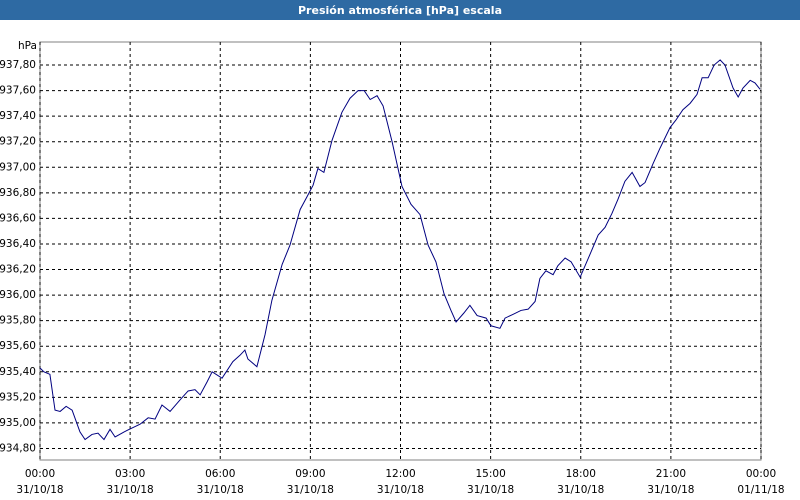 The width and height of the screenshot is (800, 500). I want to click on x-tick-label: 09:00, so click(310, 474).